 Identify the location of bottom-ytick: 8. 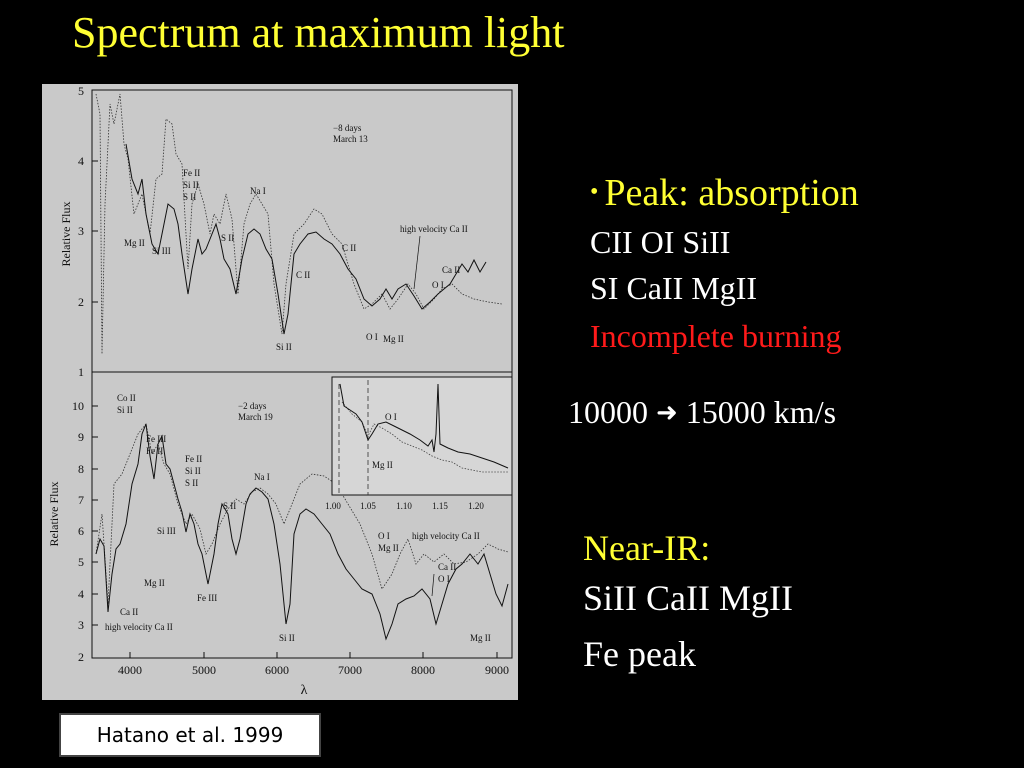
(81, 469).